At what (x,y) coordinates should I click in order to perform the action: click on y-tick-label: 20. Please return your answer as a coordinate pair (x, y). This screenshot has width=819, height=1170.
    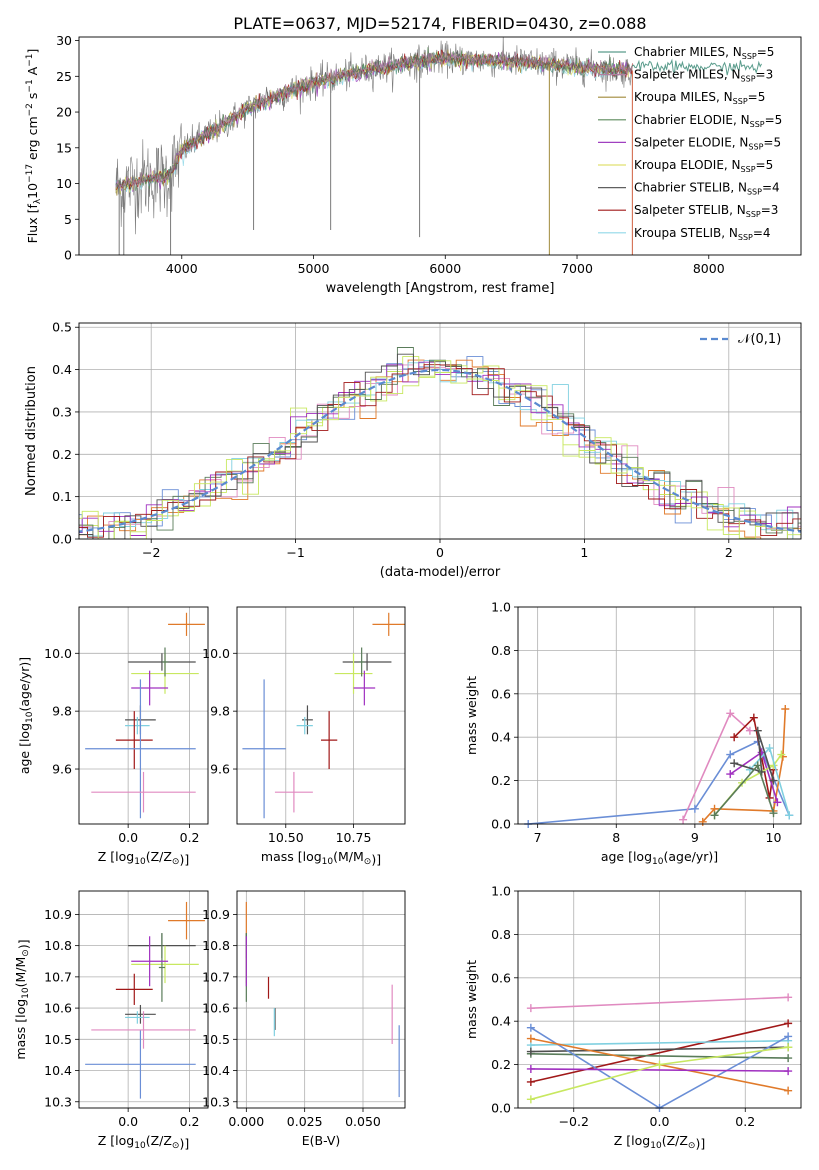
    Looking at the image, I should click on (64, 112).